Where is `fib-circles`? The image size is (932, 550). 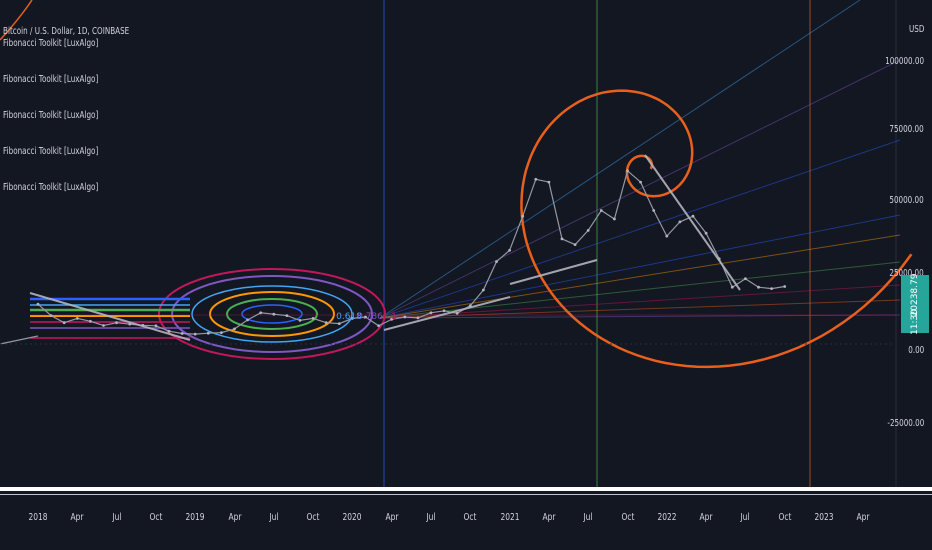
fib-circles is located at coordinates (272, 314).